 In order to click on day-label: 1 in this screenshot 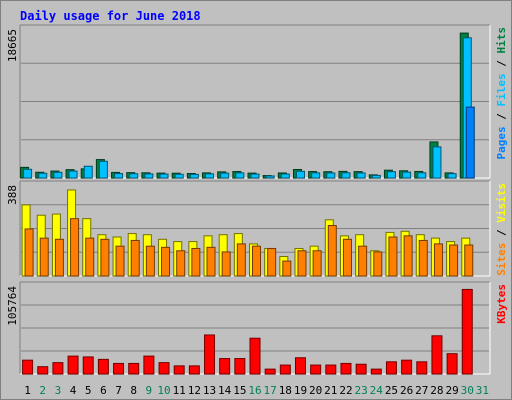, I will do `click(27, 390)`.